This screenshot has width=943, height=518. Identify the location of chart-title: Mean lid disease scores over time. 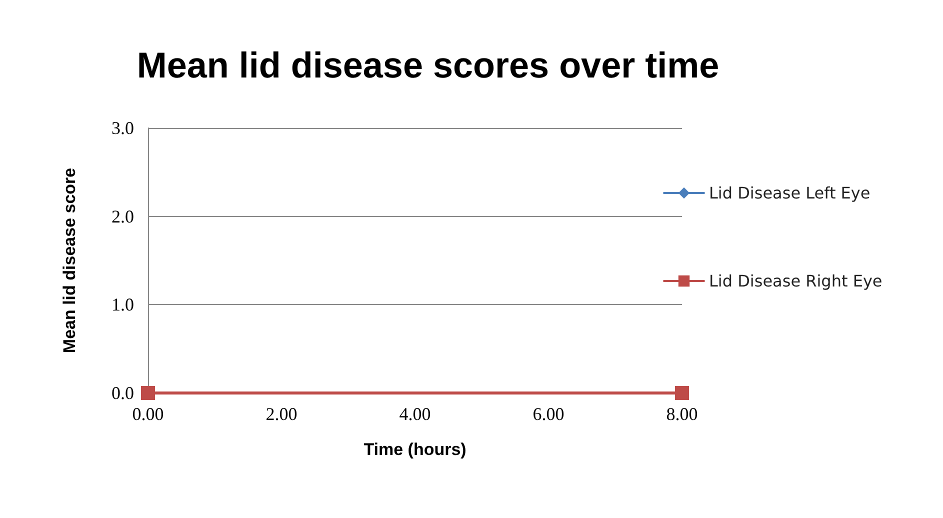
(428, 65).